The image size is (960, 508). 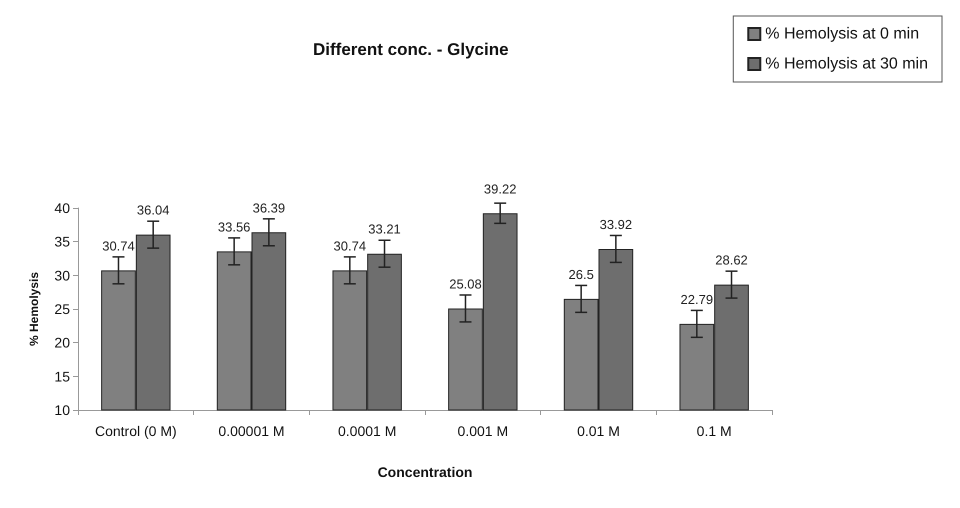 What do you see at coordinates (598, 431) in the screenshot?
I see `x-tick-label: 0.01 M` at bounding box center [598, 431].